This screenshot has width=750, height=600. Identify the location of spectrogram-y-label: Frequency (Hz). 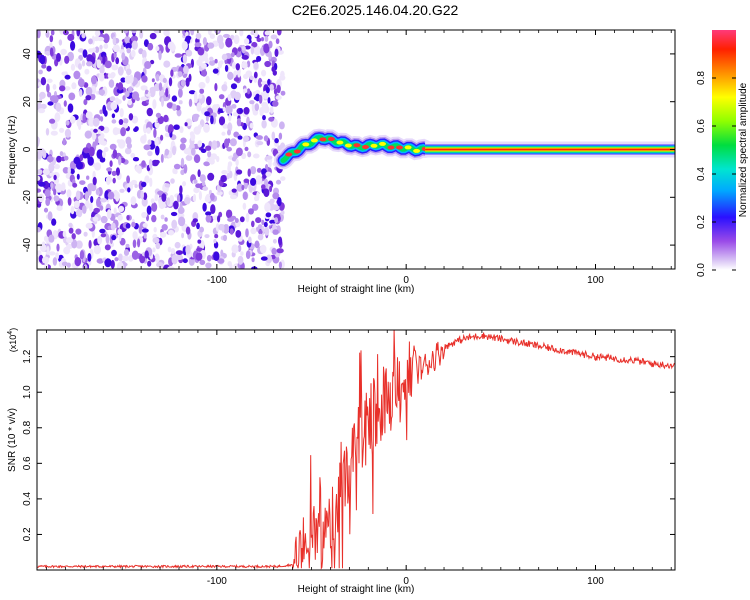
(12, 150).